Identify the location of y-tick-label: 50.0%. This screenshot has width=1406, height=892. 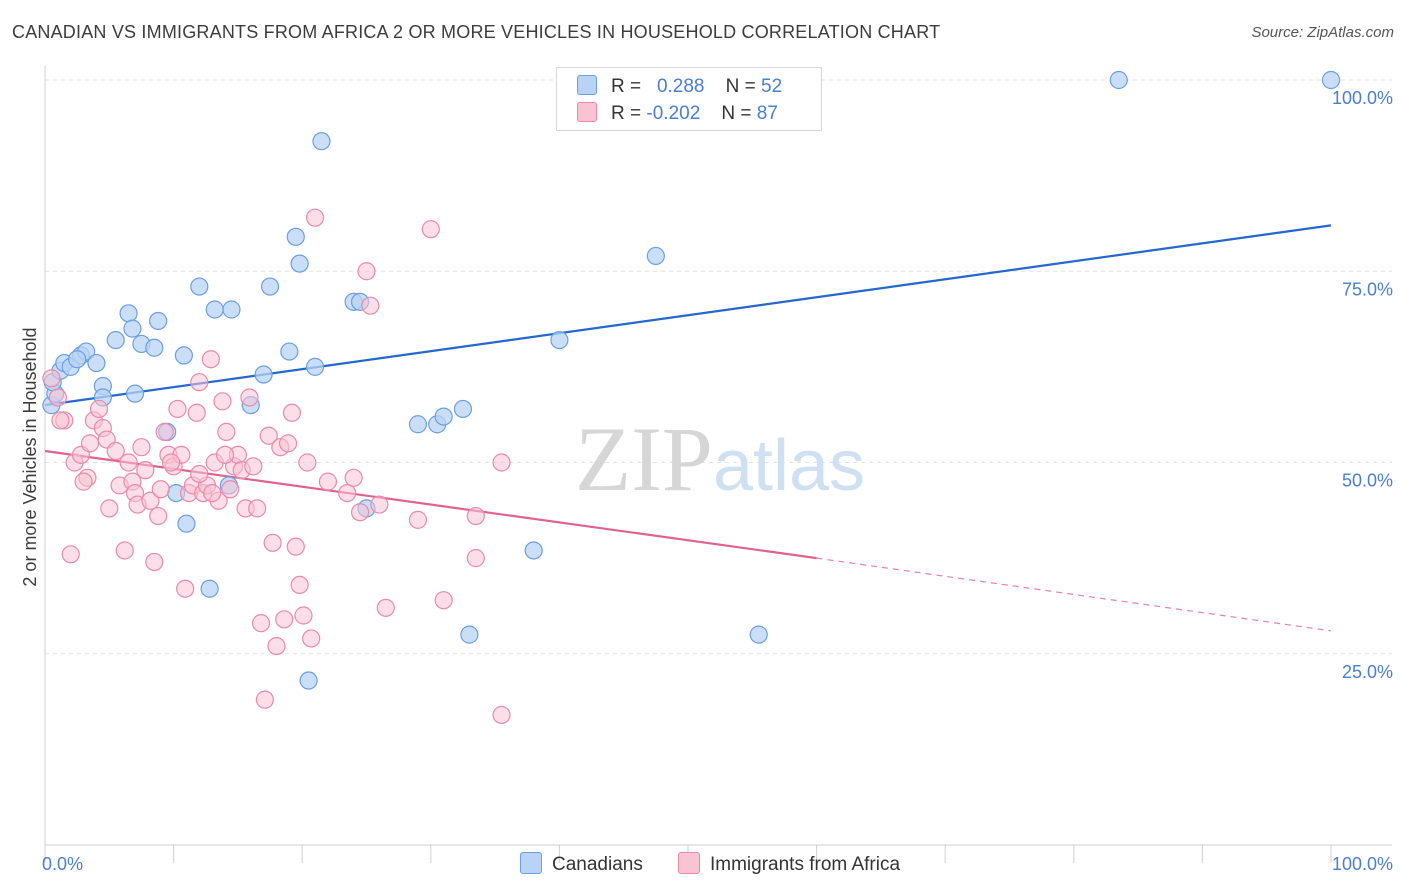
(1367, 481).